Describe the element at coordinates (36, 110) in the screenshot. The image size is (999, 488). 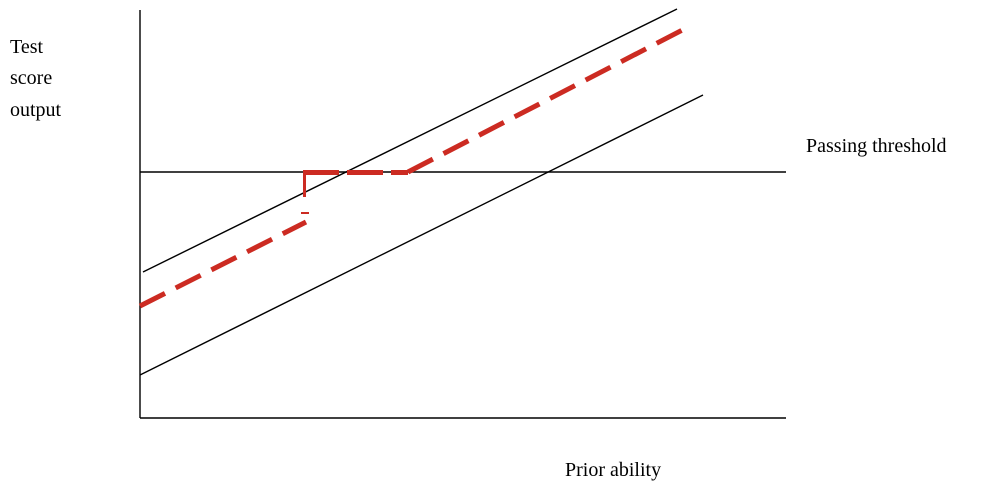
I see `y-axis-label-line3: output` at that location.